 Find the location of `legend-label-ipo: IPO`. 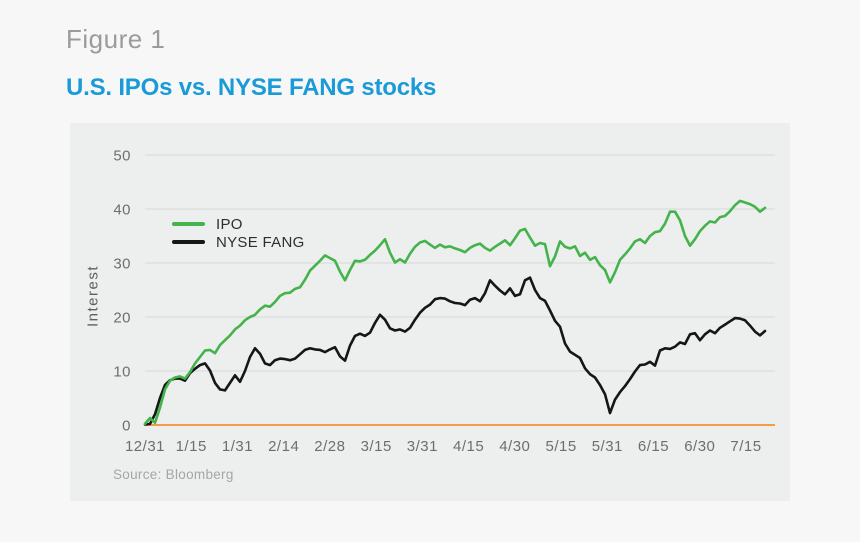

legend-label-ipo: IPO is located at coordinates (229, 224).